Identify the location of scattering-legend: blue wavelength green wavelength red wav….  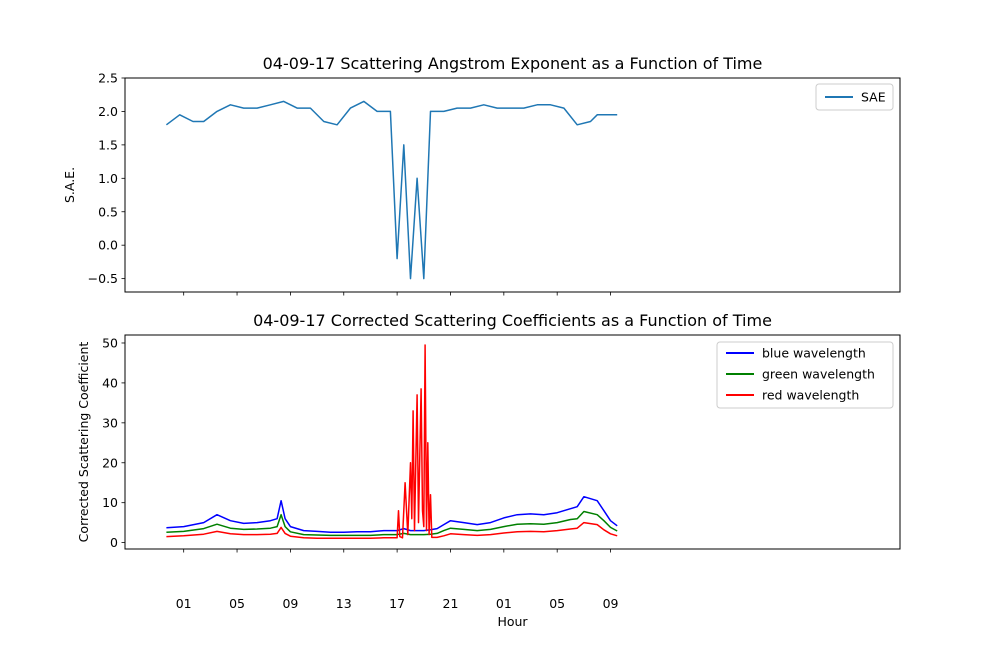
(805, 375).